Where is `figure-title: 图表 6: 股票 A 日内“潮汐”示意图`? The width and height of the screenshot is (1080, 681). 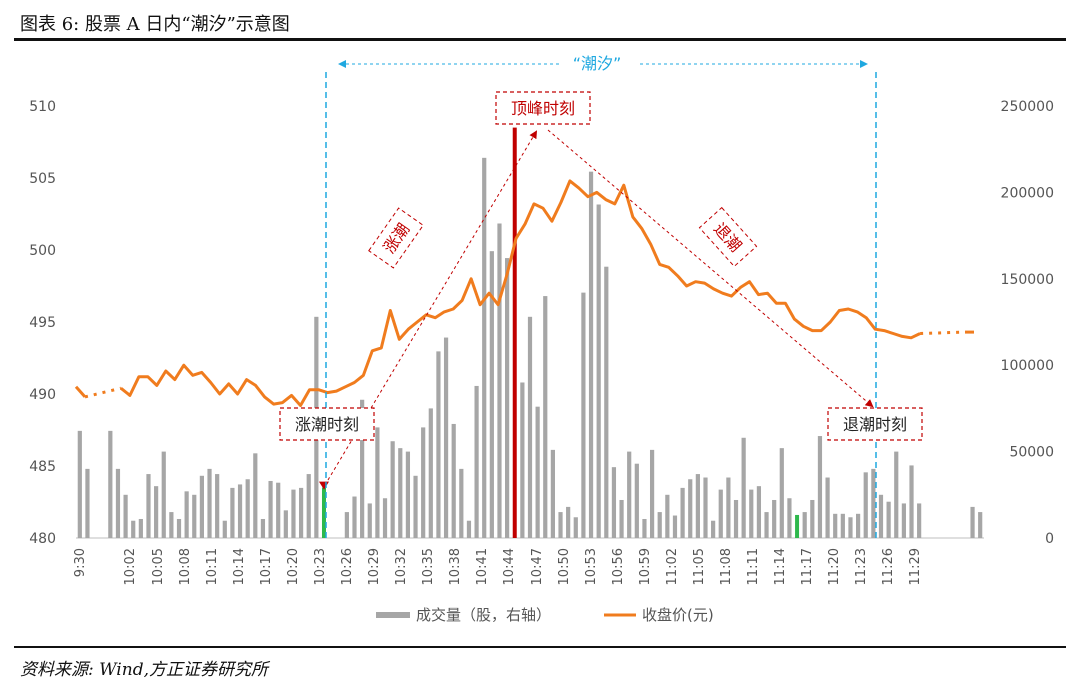 figure-title: 图表 6: 股票 A 日内“潮汐”示意图 is located at coordinates (155, 24).